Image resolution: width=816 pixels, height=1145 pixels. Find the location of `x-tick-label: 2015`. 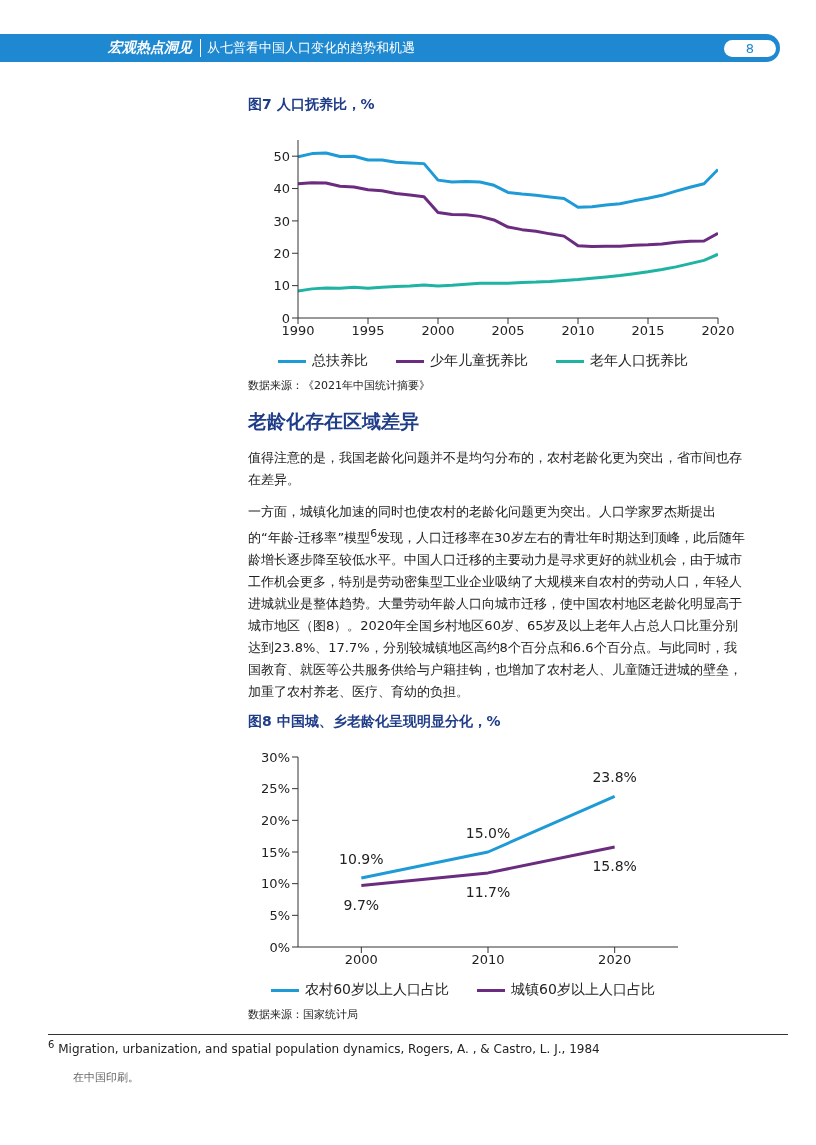

x-tick-label: 2015 is located at coordinates (648, 331).